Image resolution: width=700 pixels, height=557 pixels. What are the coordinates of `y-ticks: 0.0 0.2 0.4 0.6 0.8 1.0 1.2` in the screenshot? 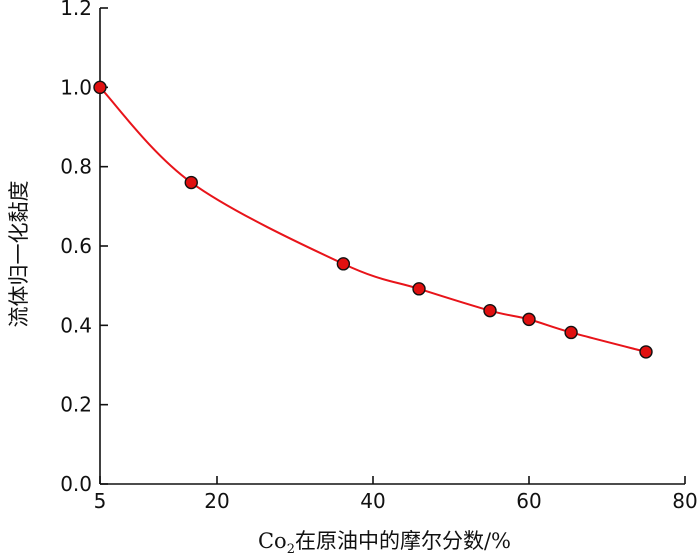 It's located at (84, 248).